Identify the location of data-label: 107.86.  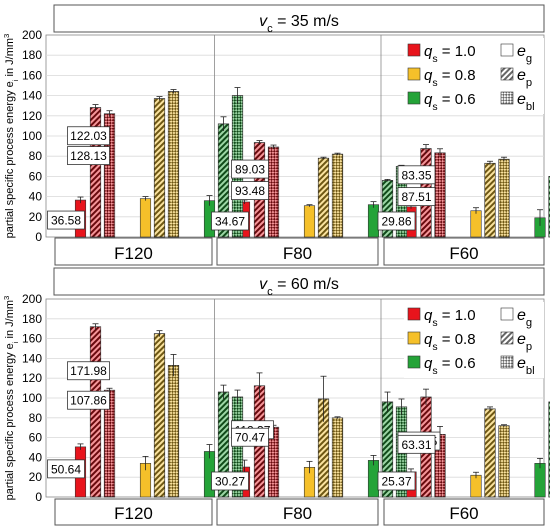
(88, 401).